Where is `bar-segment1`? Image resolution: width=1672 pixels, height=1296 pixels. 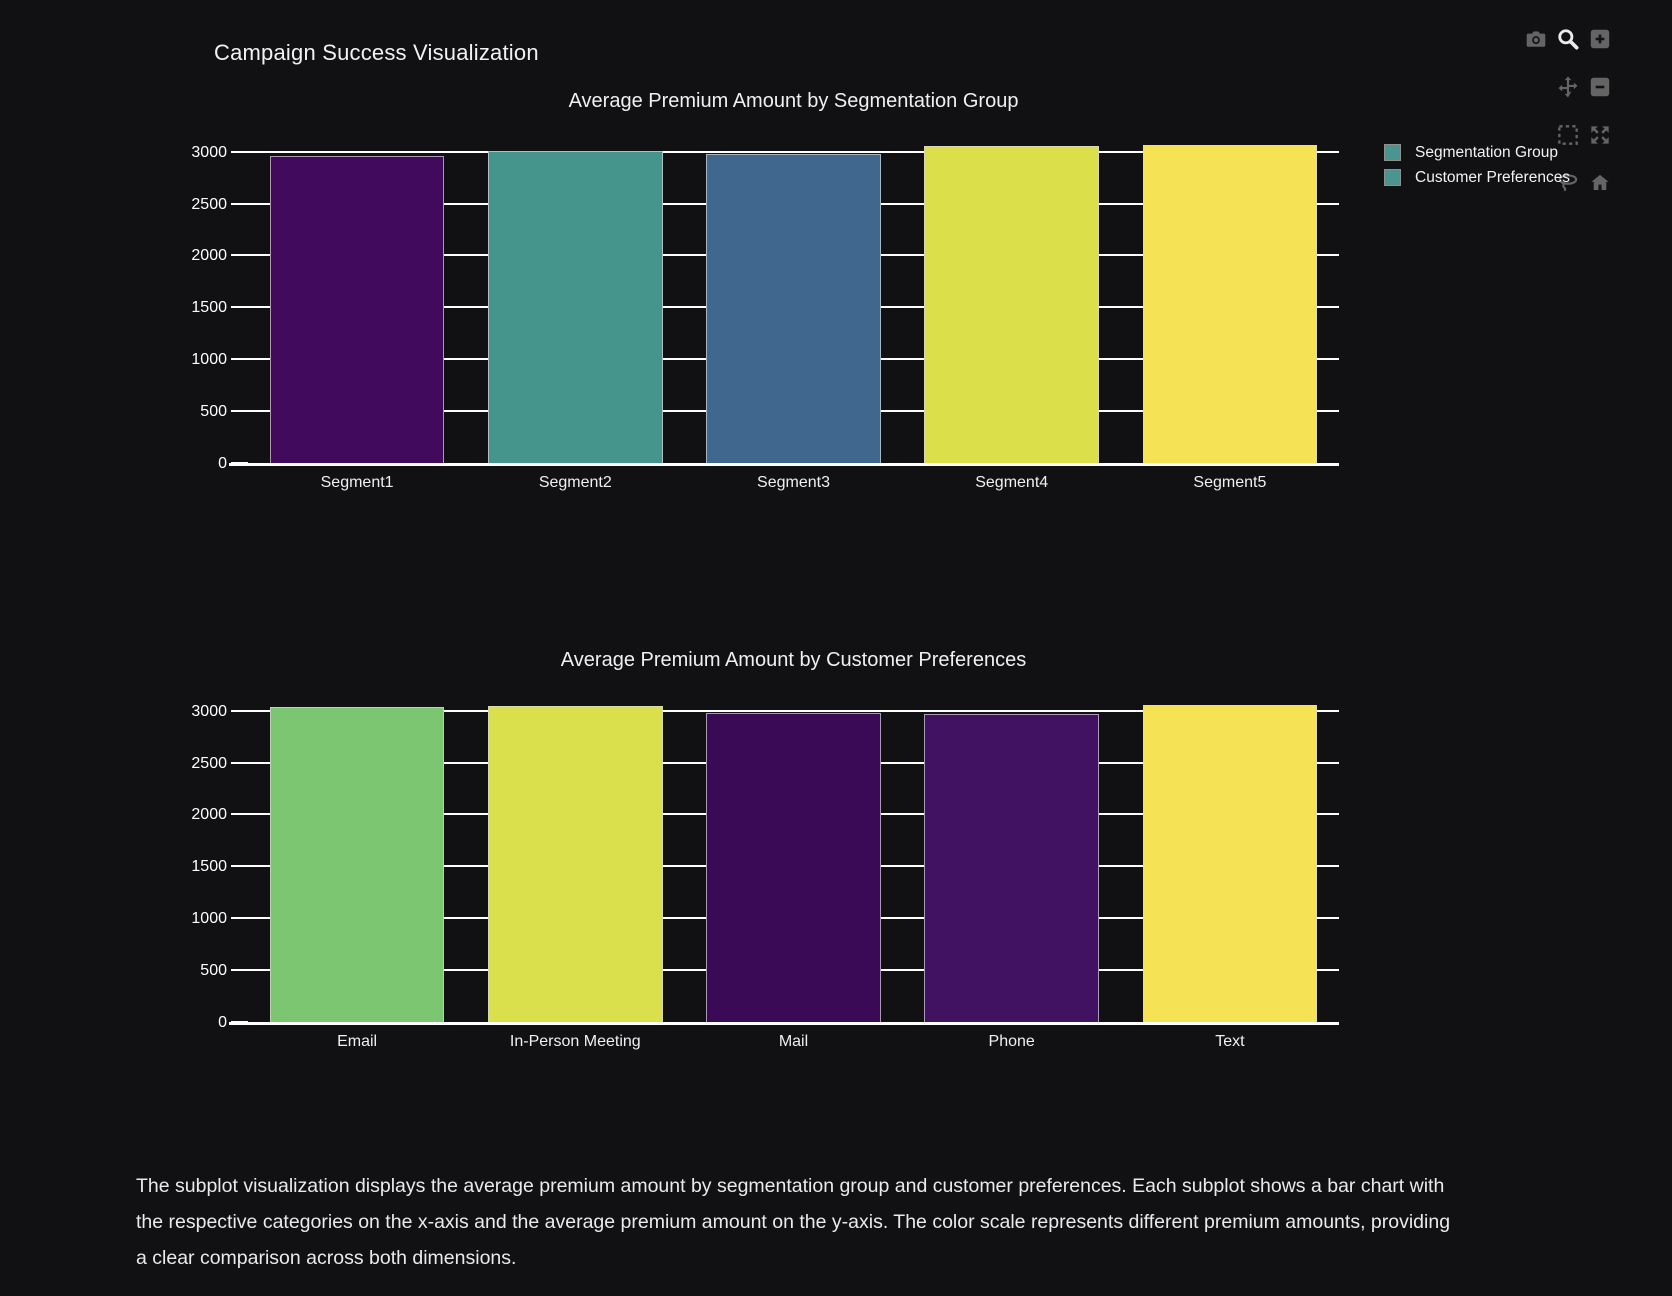 bar-segment1 is located at coordinates (357, 310).